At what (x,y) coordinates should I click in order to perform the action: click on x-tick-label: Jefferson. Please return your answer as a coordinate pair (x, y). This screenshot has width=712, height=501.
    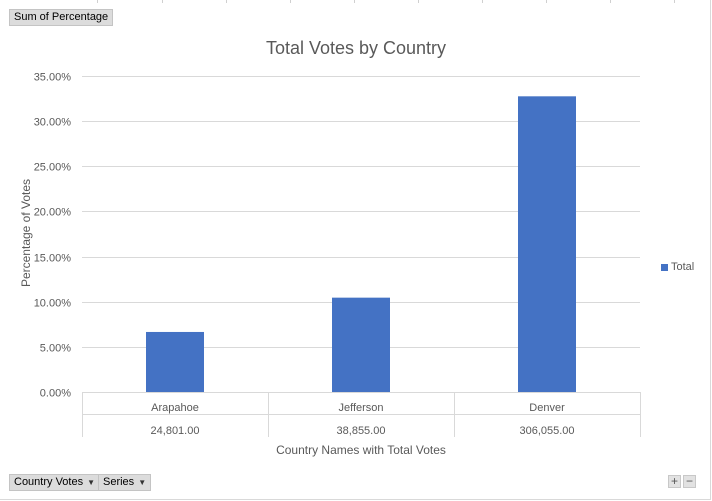
    Looking at the image, I should click on (360, 408).